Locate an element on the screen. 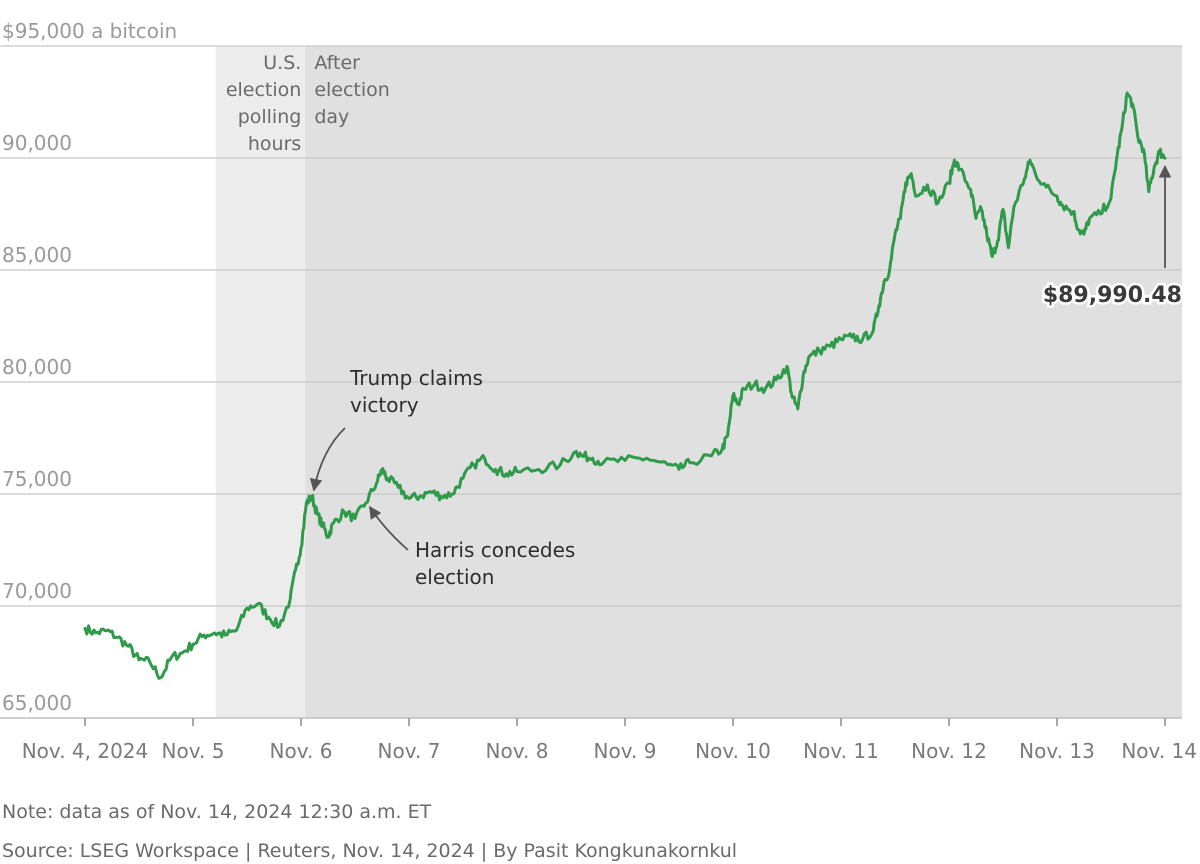 This screenshot has width=1200, height=864. trump-annotation-line-0: Trump claims is located at coordinates (416, 378).